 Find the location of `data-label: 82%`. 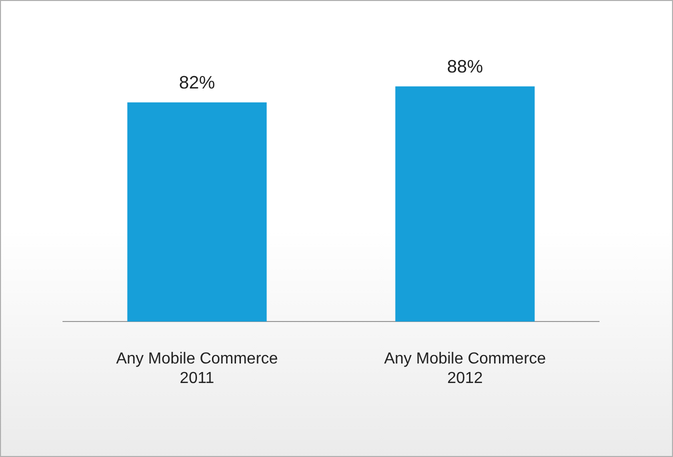

data-label: 82% is located at coordinates (197, 82).